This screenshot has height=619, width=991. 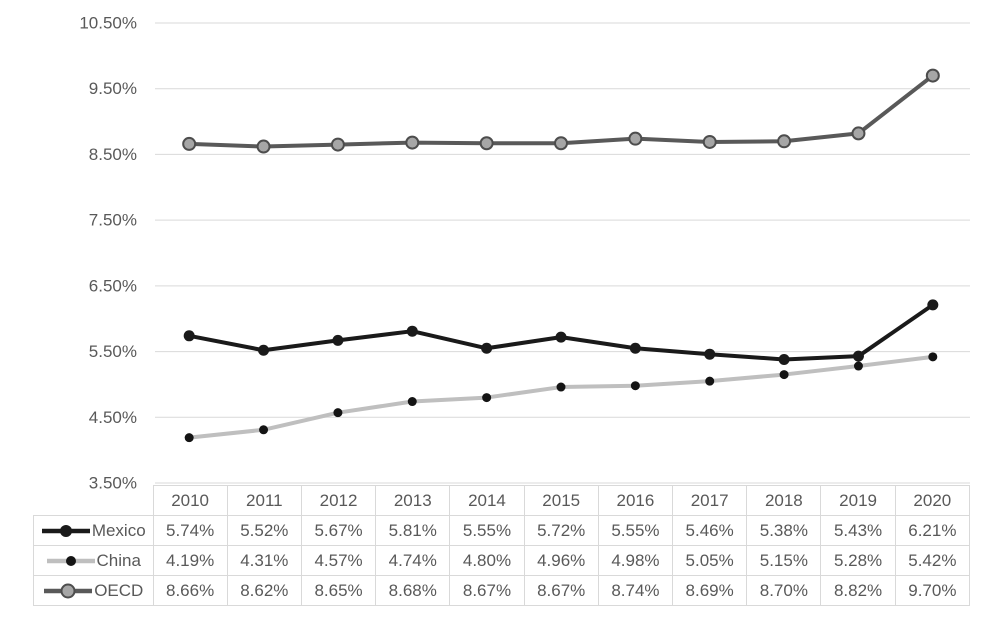 I want to click on value-cell-mexico-2019: 5.43%, so click(x=858, y=530).